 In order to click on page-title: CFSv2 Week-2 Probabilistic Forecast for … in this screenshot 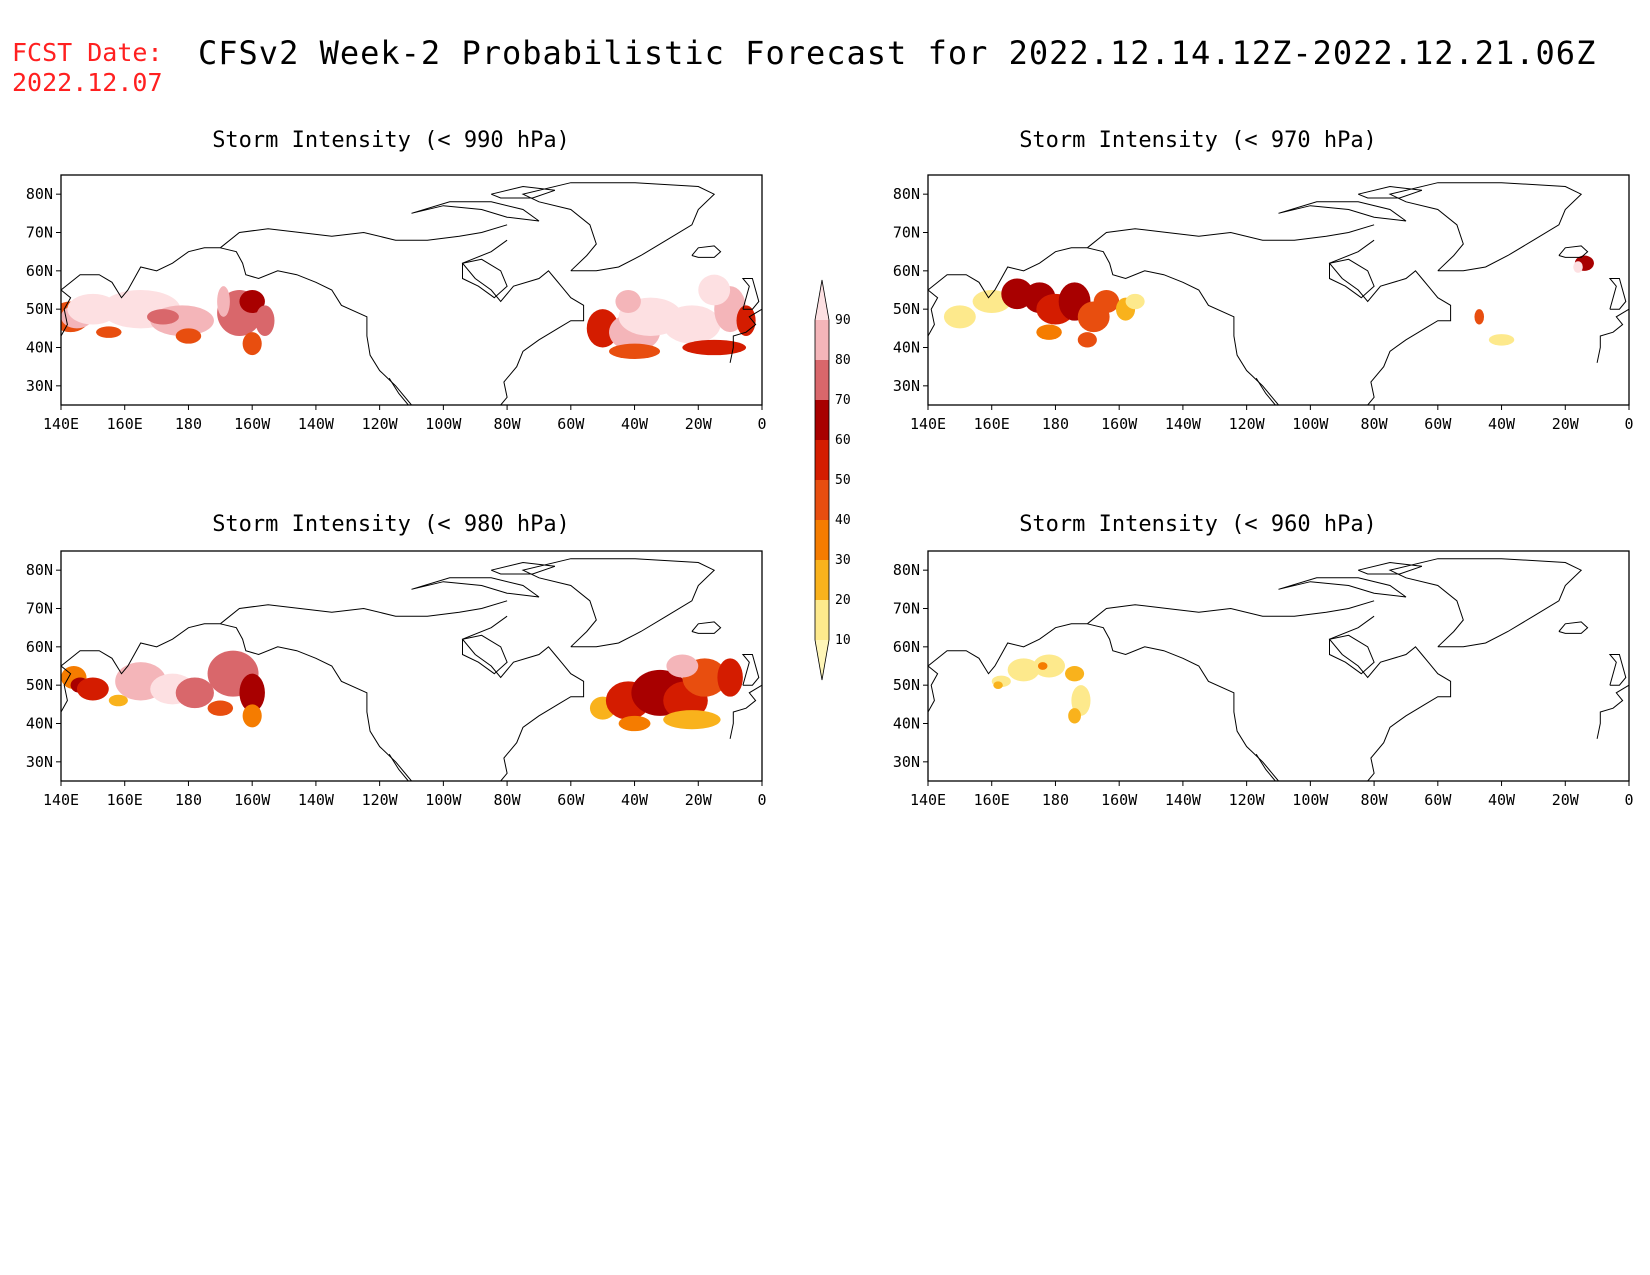, I will do `click(897, 53)`.